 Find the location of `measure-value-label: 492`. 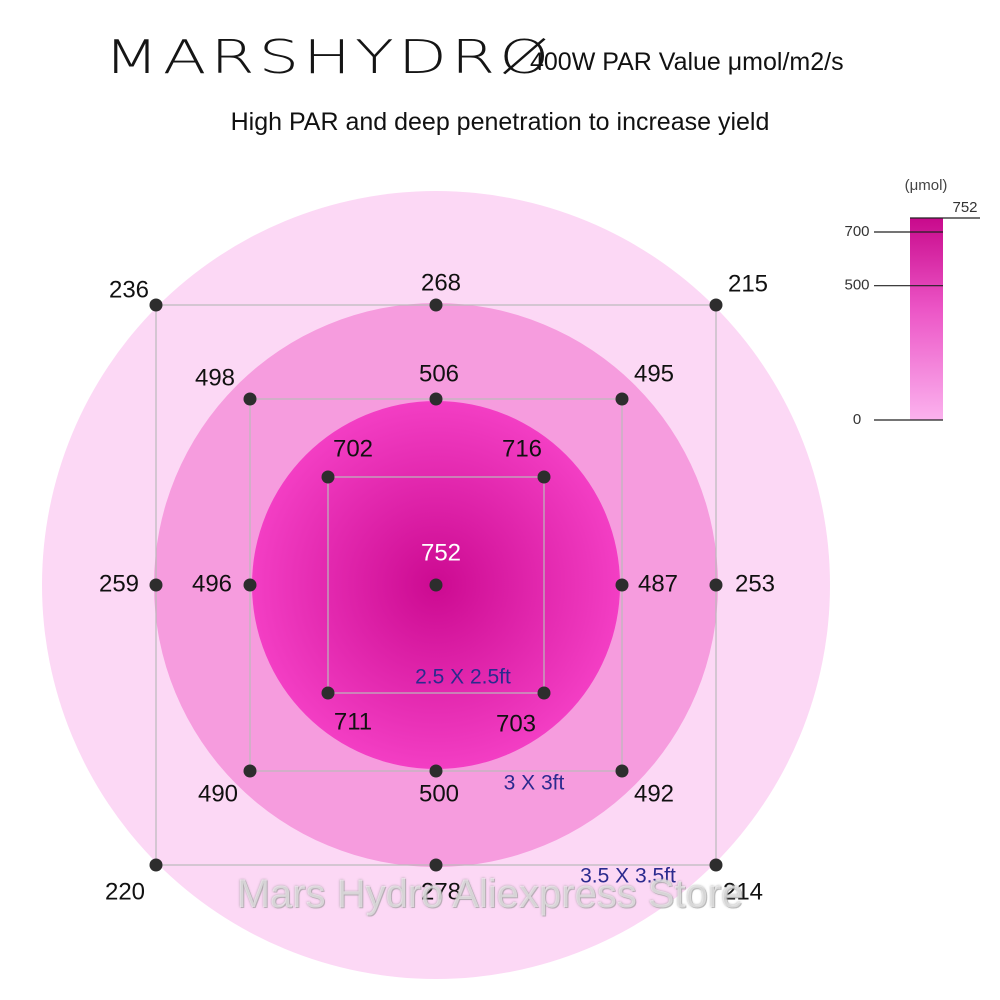

measure-value-label: 492 is located at coordinates (654, 793).